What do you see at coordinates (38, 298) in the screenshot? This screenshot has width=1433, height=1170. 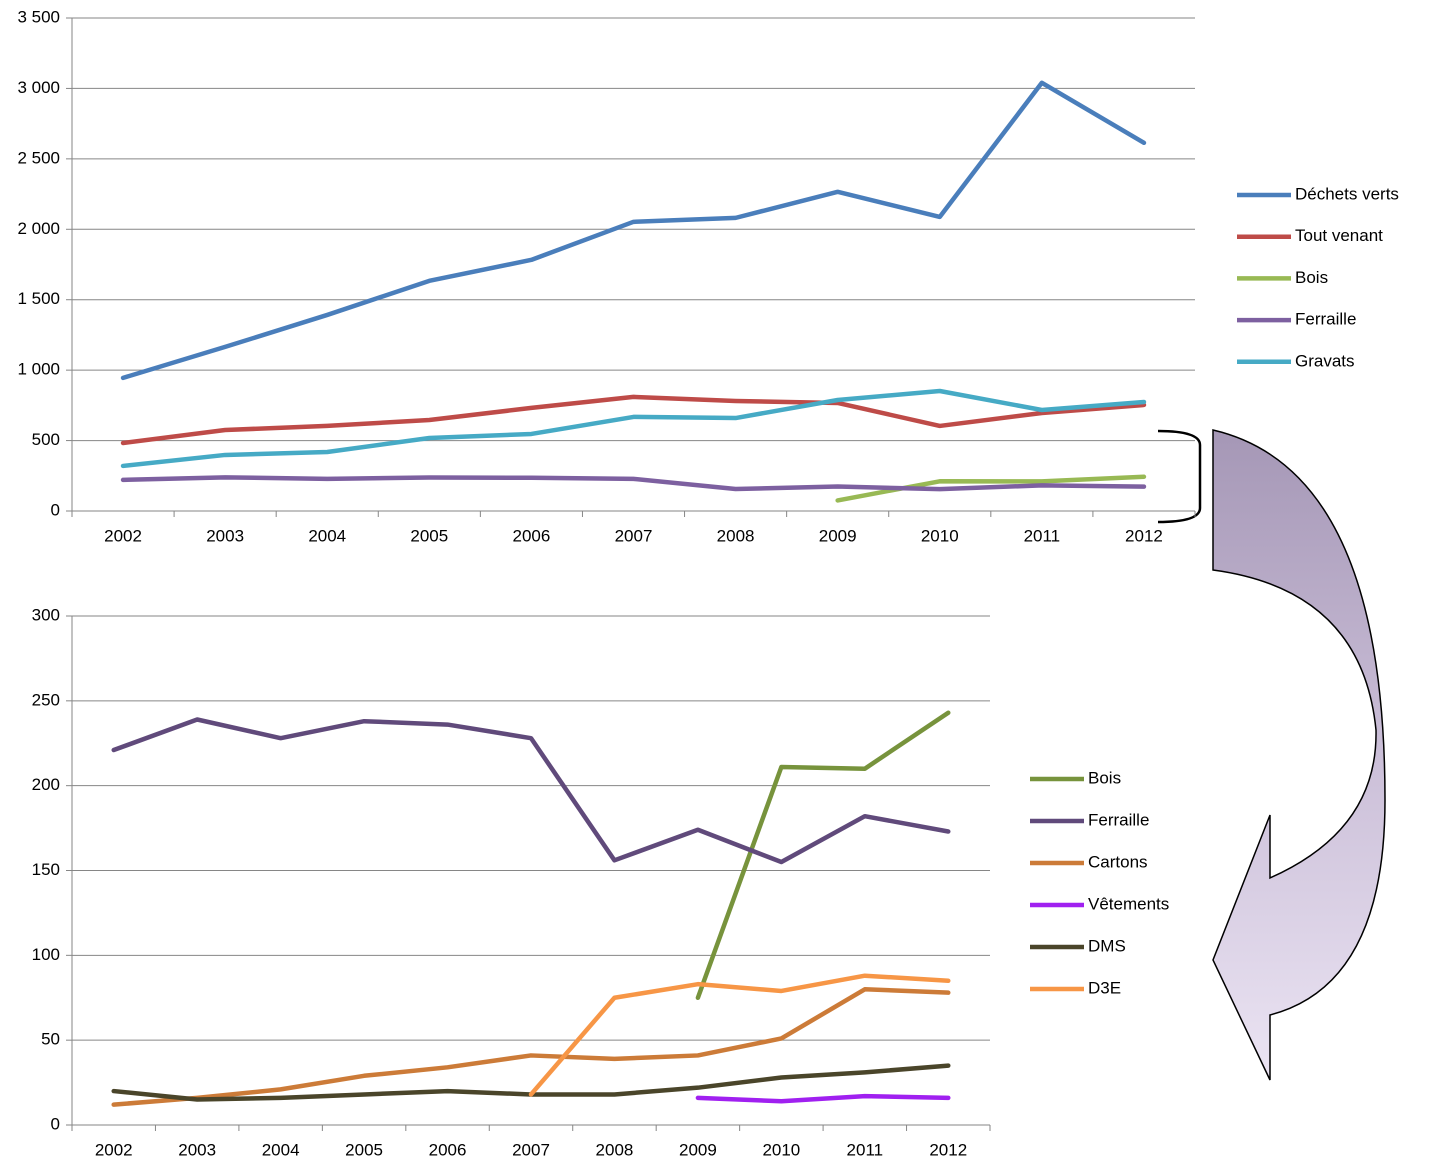 I see `y-tick-label: 1 500` at bounding box center [38, 298].